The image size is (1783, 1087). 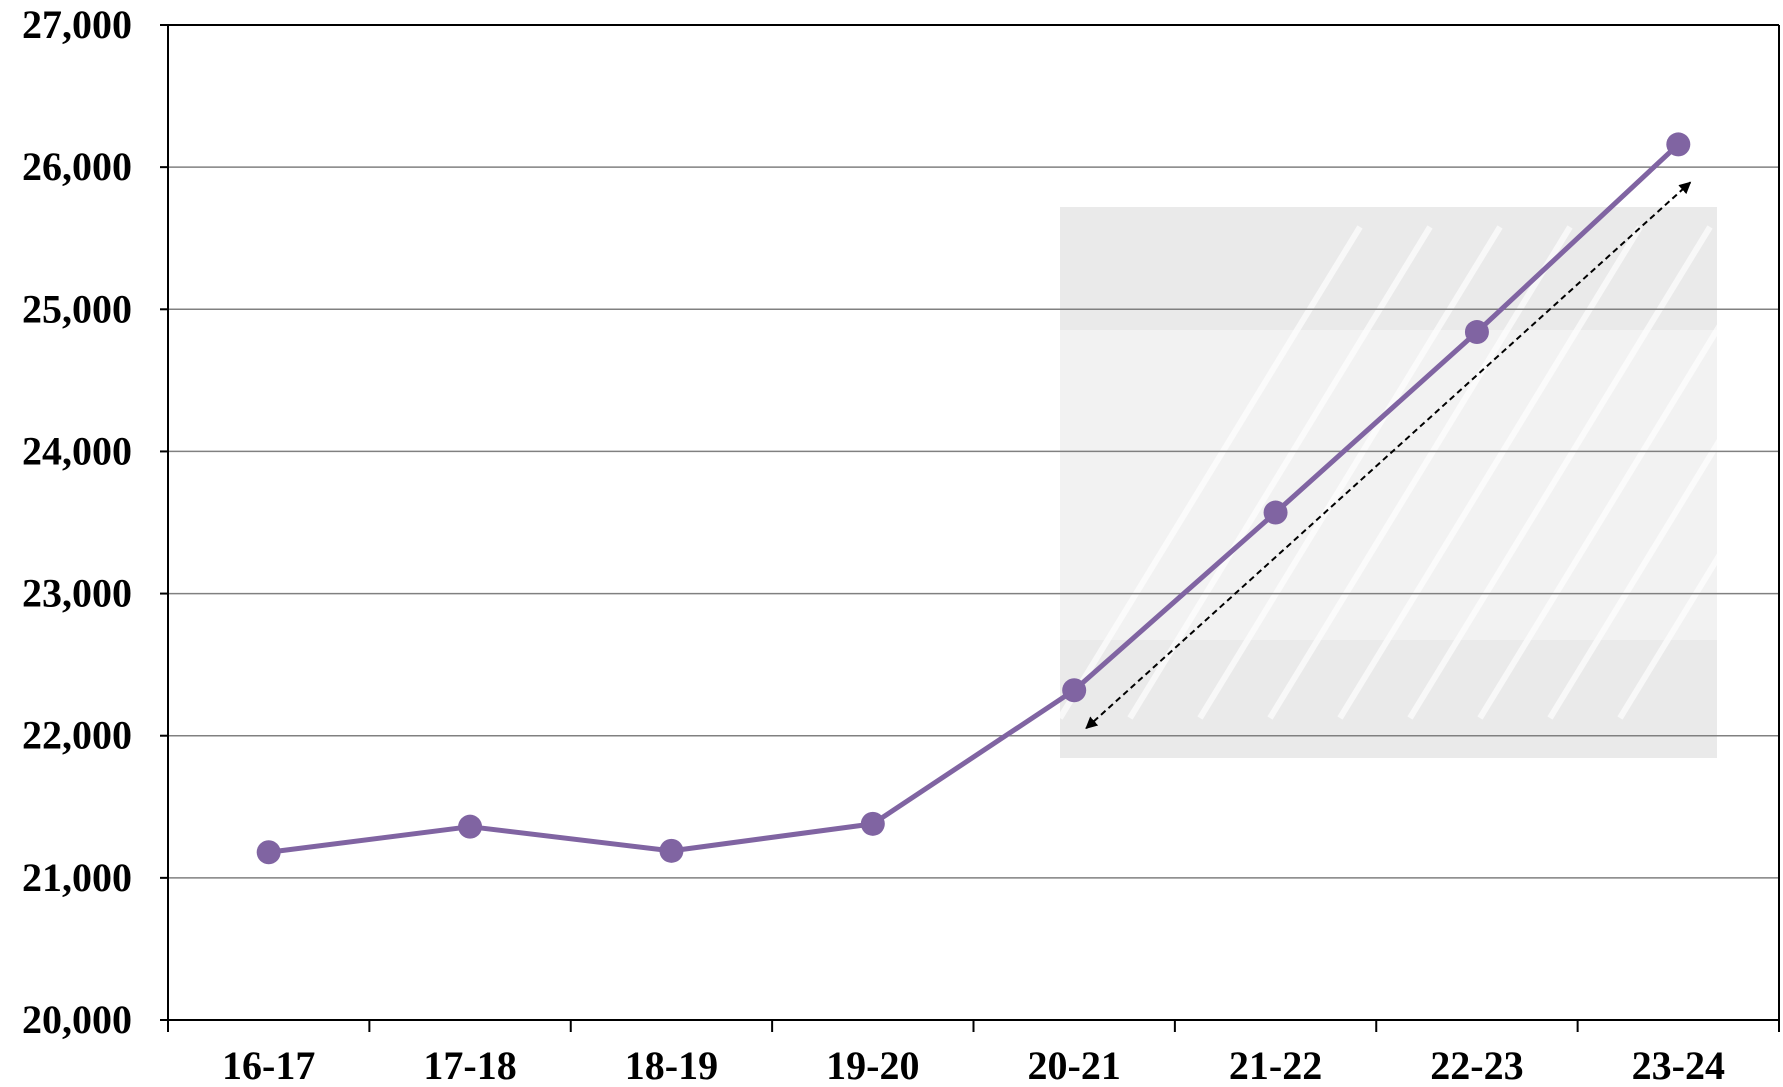 What do you see at coordinates (268, 1065) in the screenshot?
I see `x-tick-label: 16-17` at bounding box center [268, 1065].